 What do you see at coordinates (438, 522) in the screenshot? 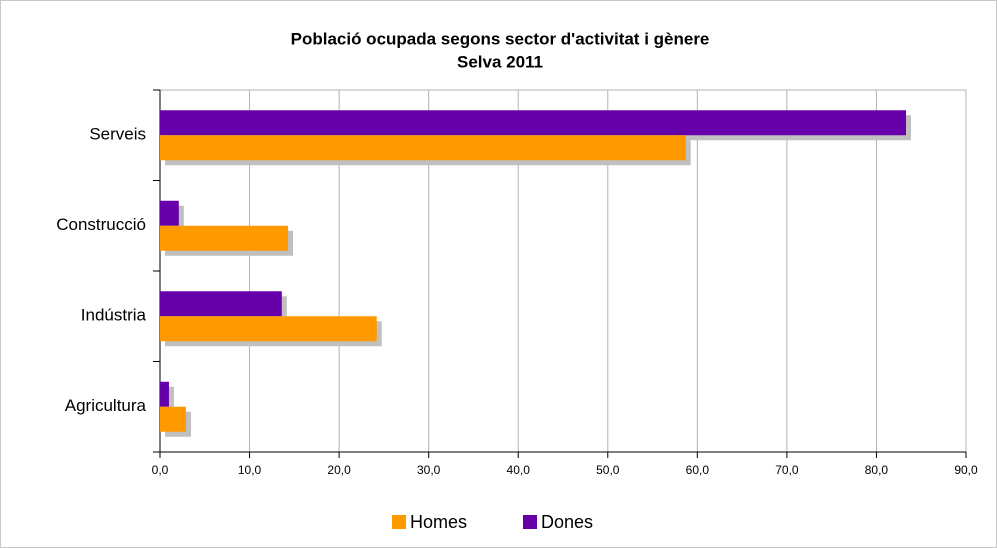
I see `legend-label: Homes` at bounding box center [438, 522].